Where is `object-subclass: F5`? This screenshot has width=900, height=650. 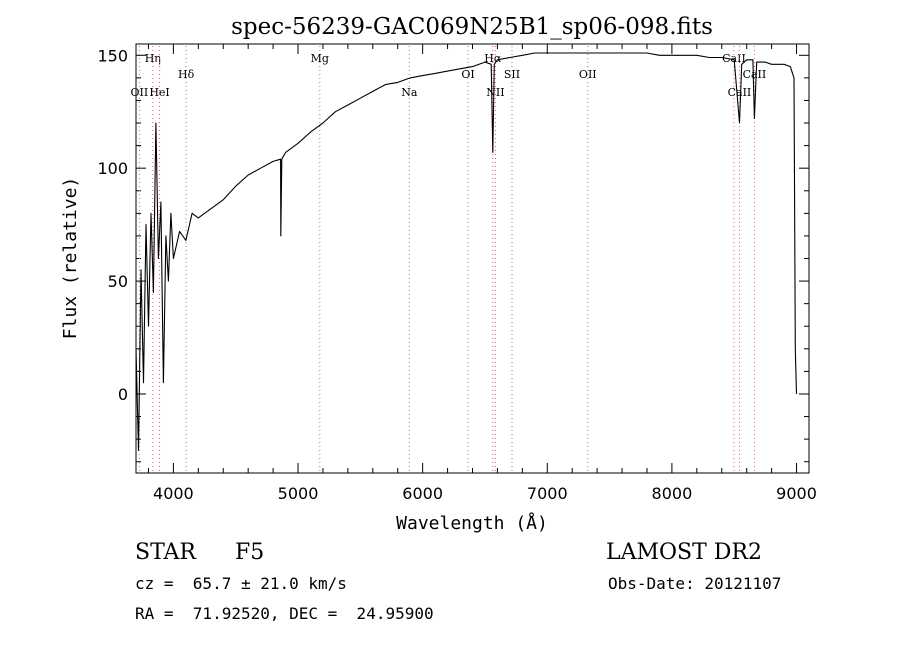 object-subclass: F5 is located at coordinates (250, 552).